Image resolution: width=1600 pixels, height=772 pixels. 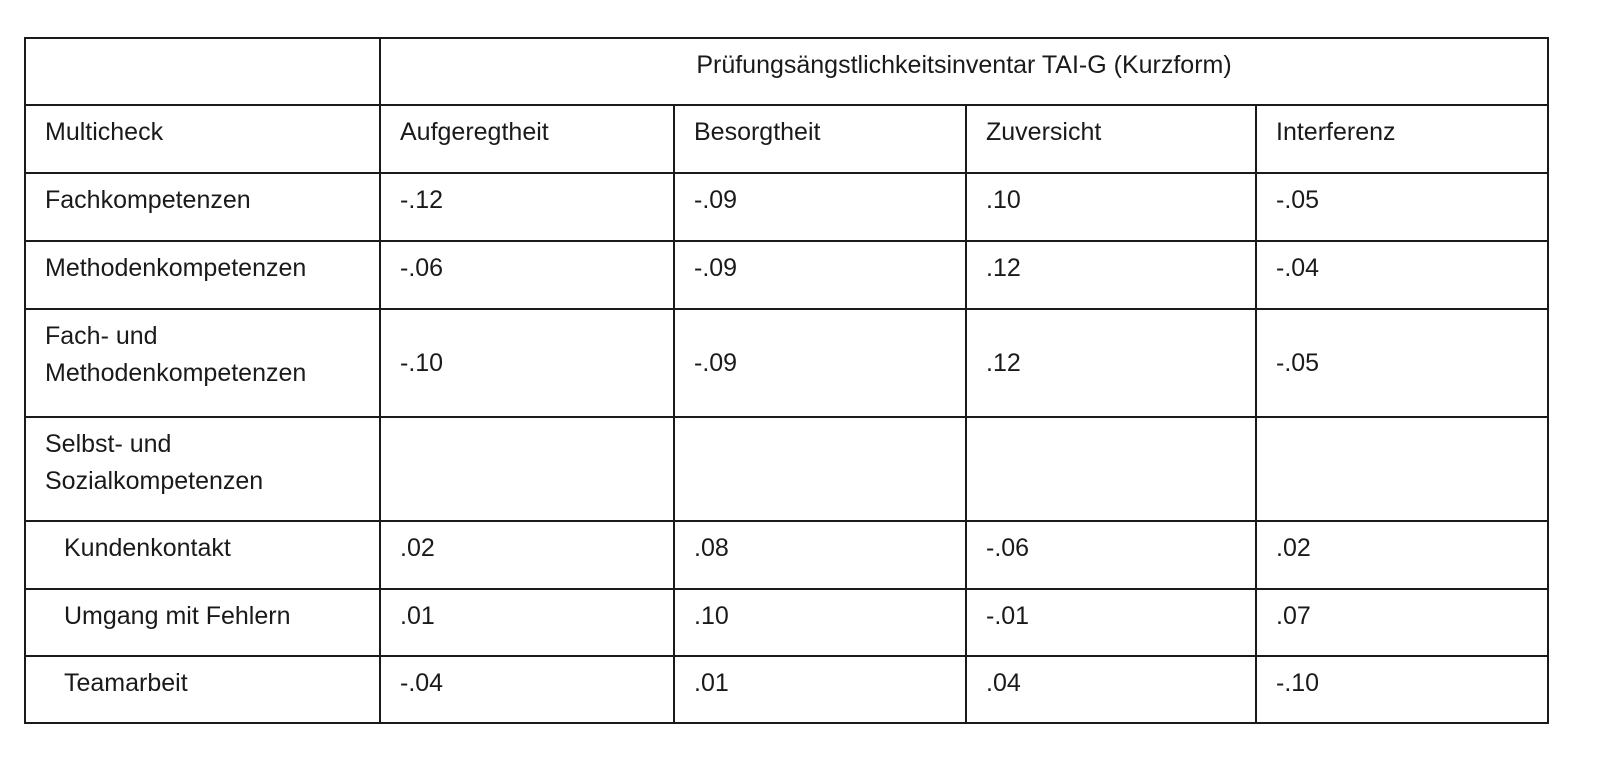 I want to click on row-header: Multicheck, so click(x=202, y=139).